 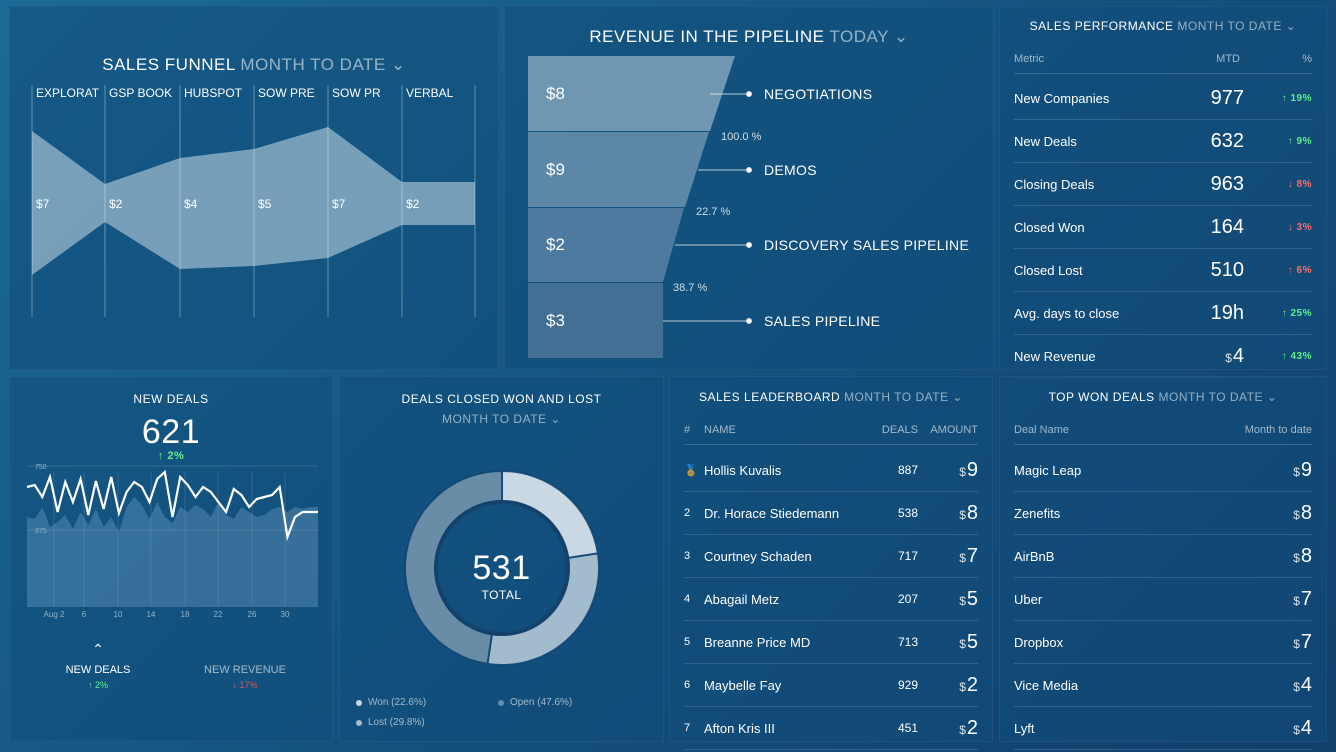 What do you see at coordinates (831, 470) in the screenshot?
I see `leaderboard-row: 🏅 Hollis Kuvalis 887 $9` at bounding box center [831, 470].